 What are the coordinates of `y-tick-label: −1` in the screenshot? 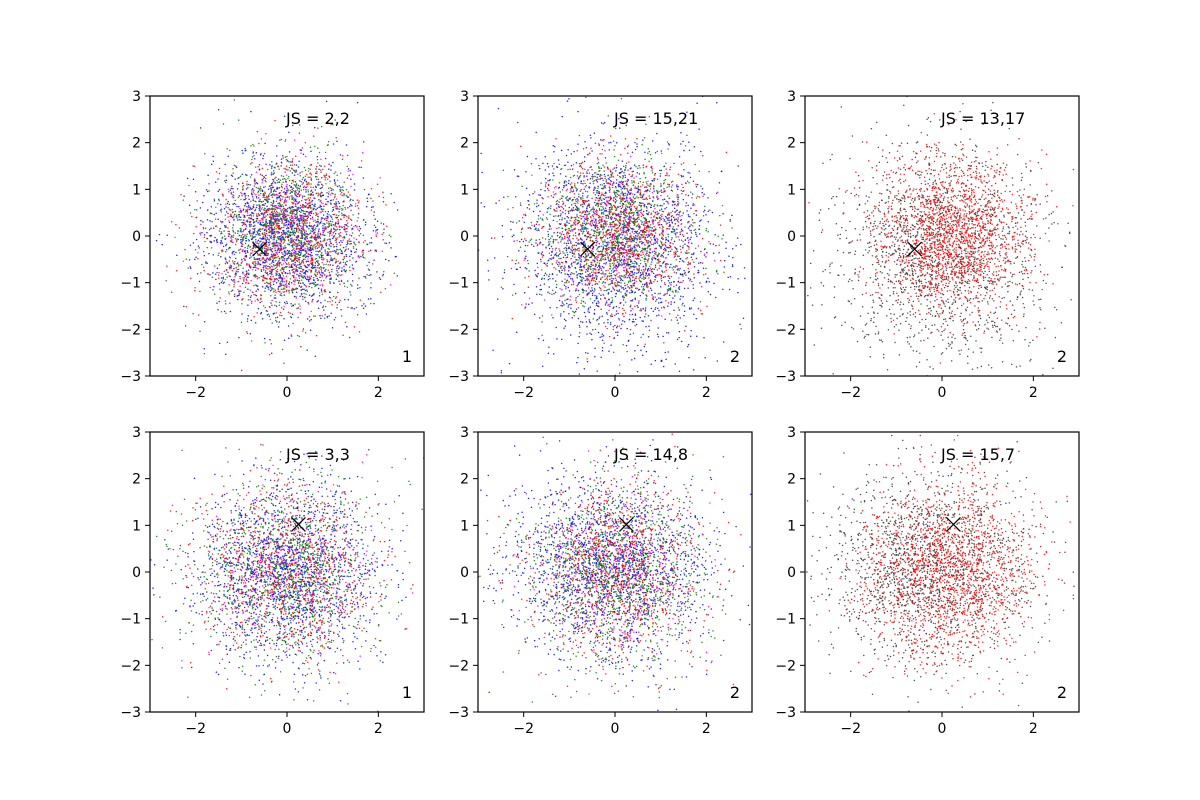 It's located at (130, 284).